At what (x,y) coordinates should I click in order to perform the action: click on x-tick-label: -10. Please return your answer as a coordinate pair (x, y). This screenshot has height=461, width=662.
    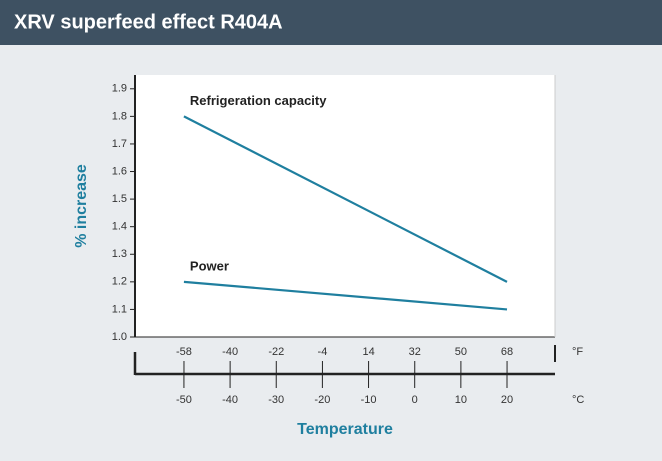
    Looking at the image, I should click on (369, 400).